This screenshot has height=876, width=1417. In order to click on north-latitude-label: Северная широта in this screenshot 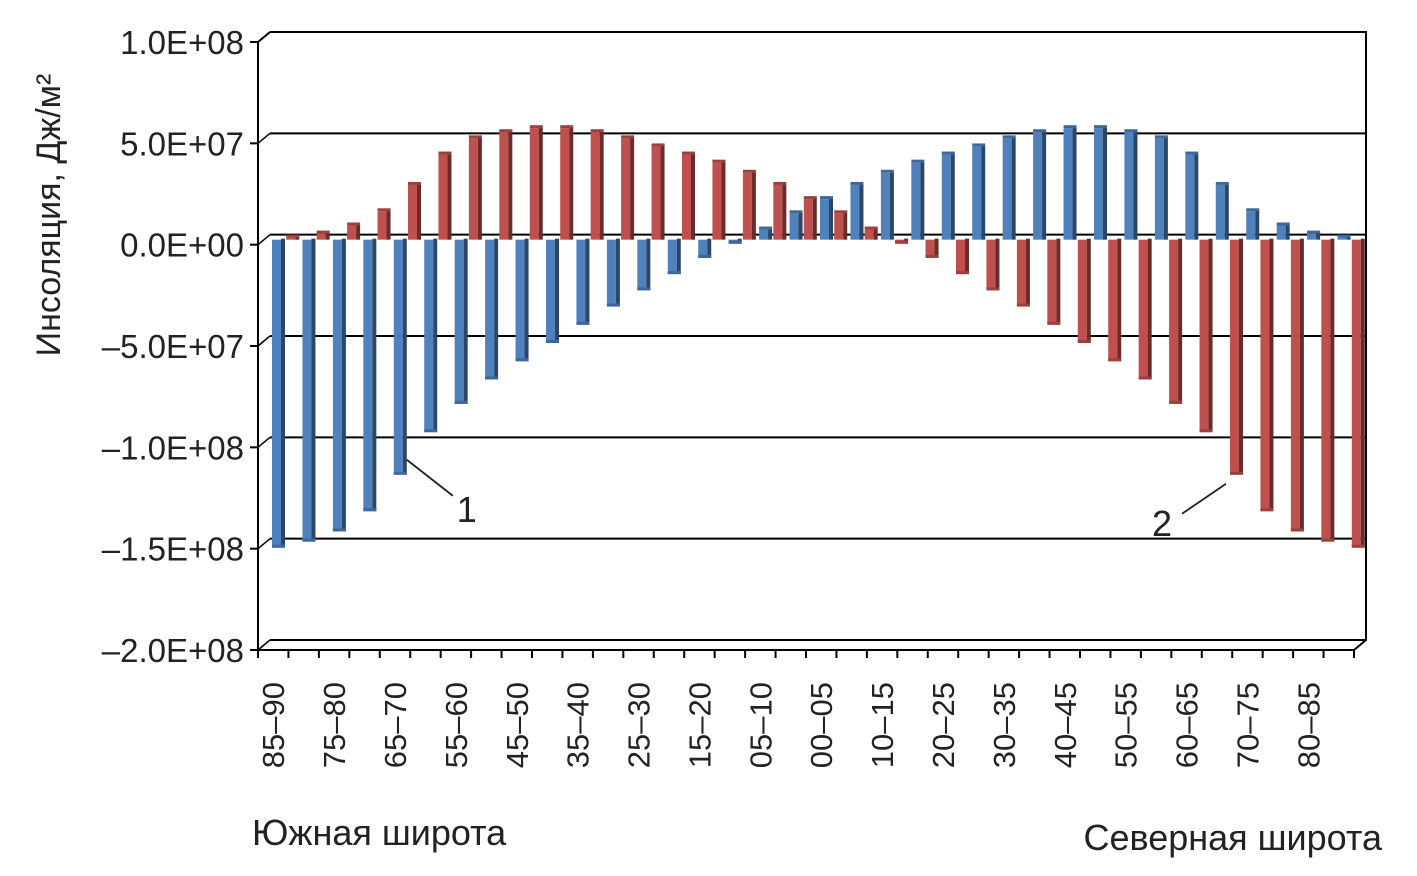, I will do `click(1233, 837)`.